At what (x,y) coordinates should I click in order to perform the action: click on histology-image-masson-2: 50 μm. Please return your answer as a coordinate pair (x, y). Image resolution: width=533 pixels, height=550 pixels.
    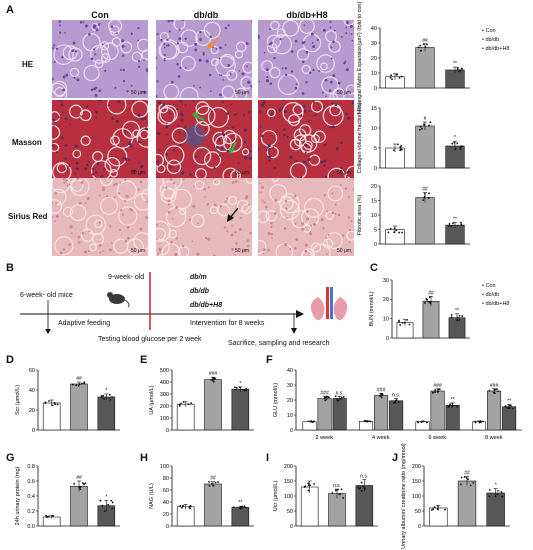
    Looking at the image, I should click on (306, 139).